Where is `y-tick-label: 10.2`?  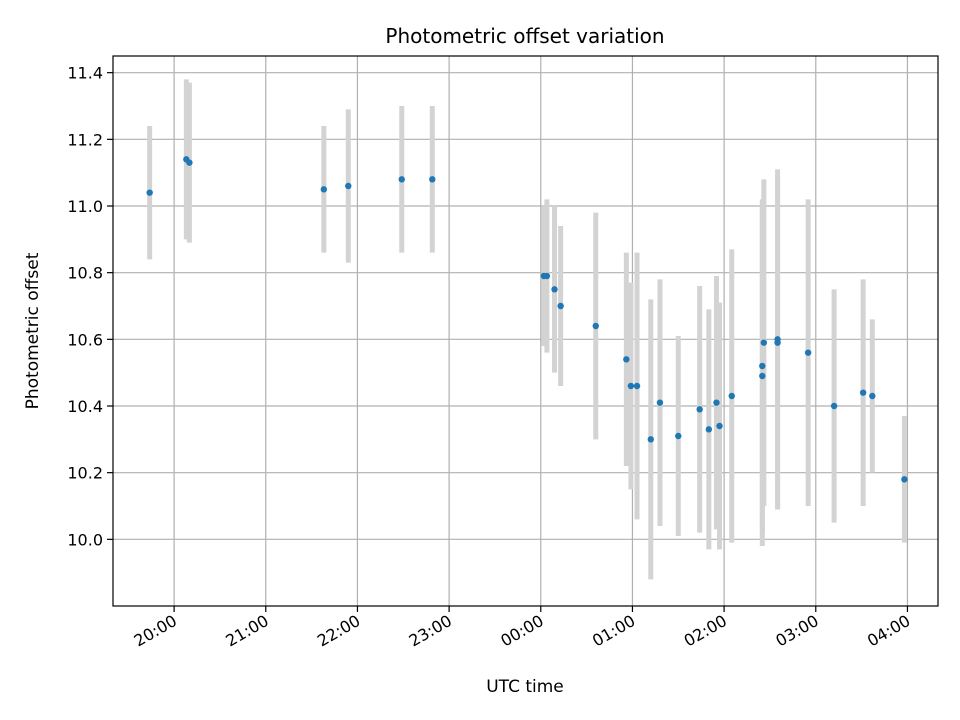 y-tick-label: 10.2 is located at coordinates (85, 473).